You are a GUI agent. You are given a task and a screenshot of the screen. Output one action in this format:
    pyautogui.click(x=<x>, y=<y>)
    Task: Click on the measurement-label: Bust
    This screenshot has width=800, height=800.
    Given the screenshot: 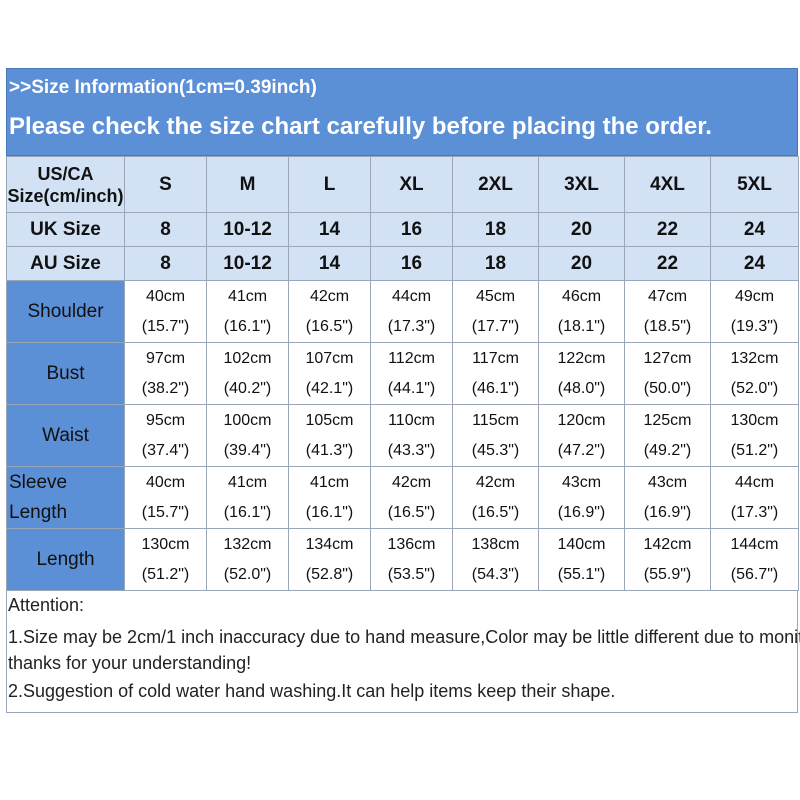 What is the action you would take?
    pyautogui.click(x=65, y=373)
    